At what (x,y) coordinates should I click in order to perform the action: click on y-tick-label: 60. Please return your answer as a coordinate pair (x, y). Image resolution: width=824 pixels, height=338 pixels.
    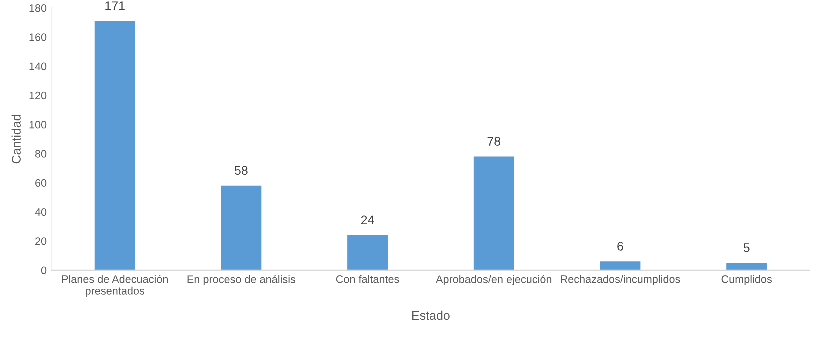
    Looking at the image, I should click on (41, 183).